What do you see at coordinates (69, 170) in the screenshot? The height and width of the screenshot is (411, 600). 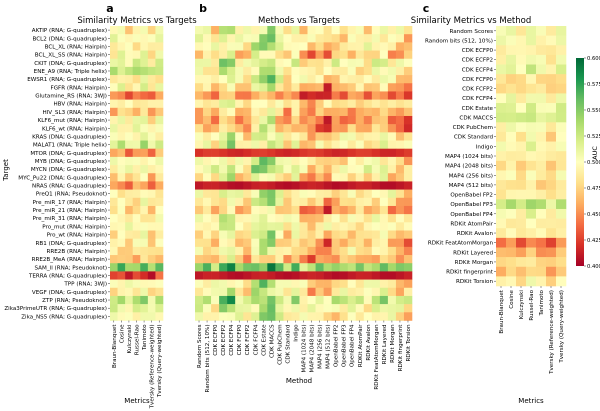 I see `target-label: MYCN (DNA; G-quadruplex)` at bounding box center [69, 170].